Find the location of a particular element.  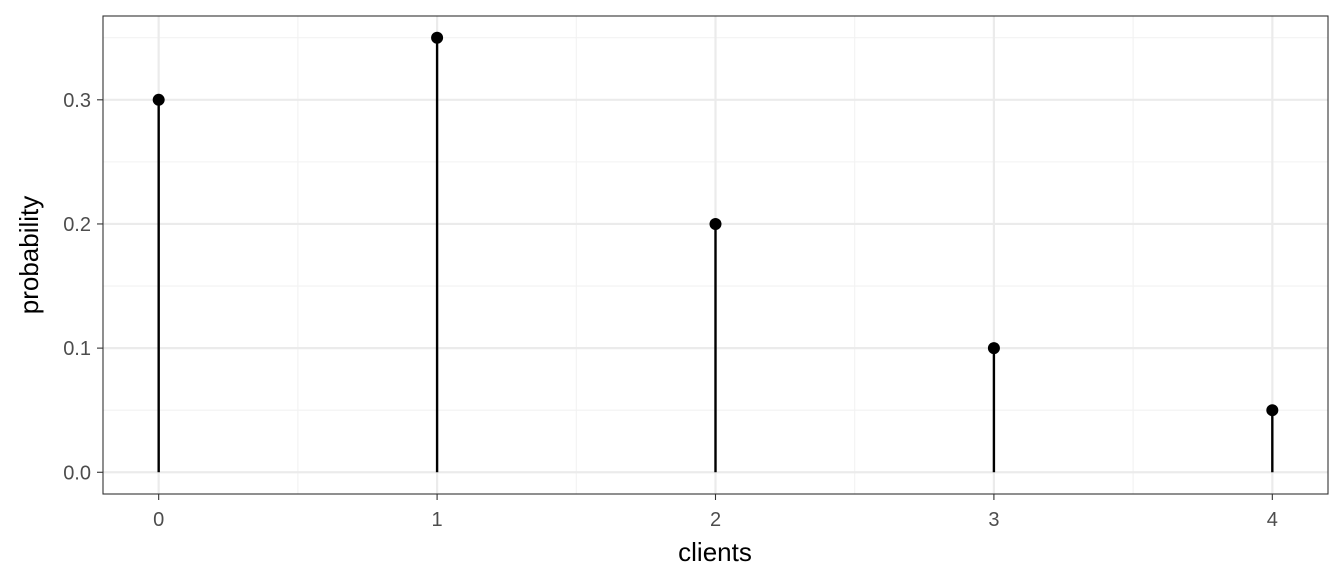

x-axis-title: clients is located at coordinates (715, 552).